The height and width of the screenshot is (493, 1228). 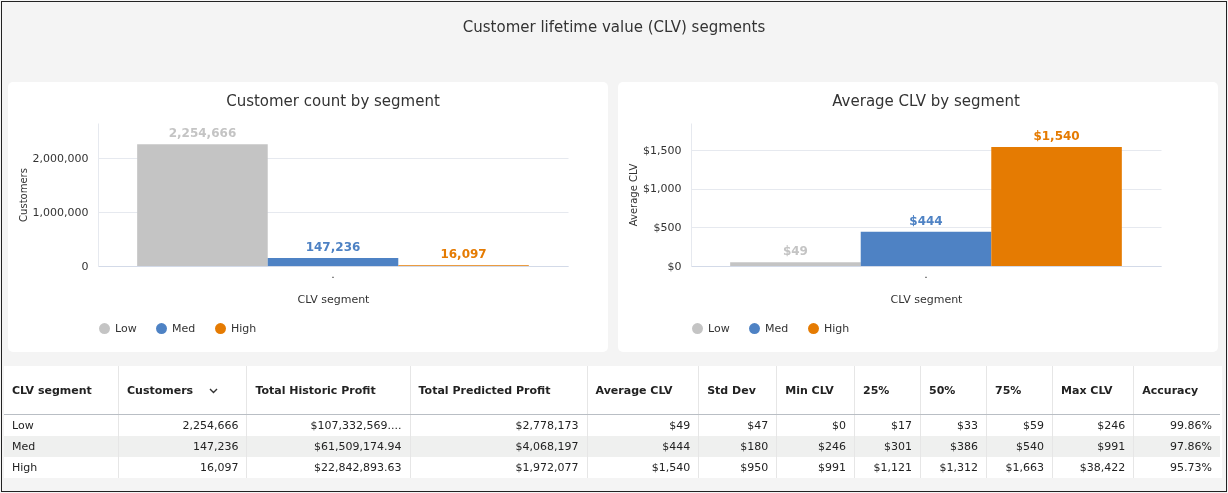 I want to click on text: $1,663, so click(x=1025, y=467).